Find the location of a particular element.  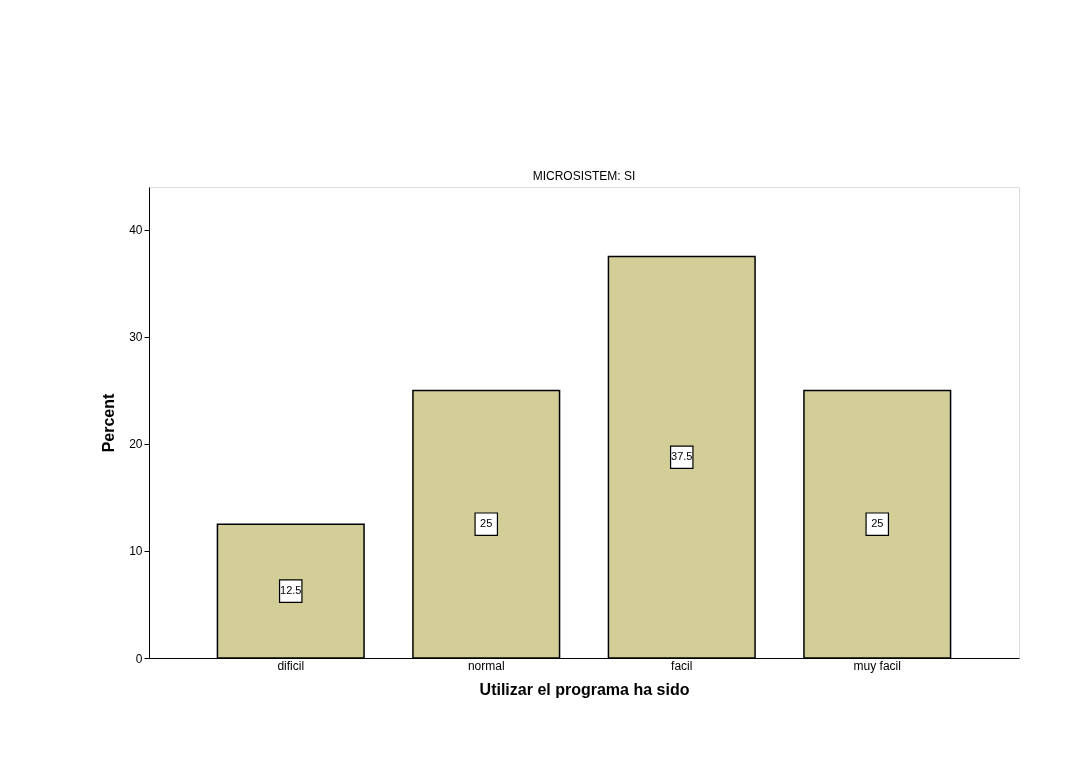

y-tick-label: 10 is located at coordinates (136, 551).